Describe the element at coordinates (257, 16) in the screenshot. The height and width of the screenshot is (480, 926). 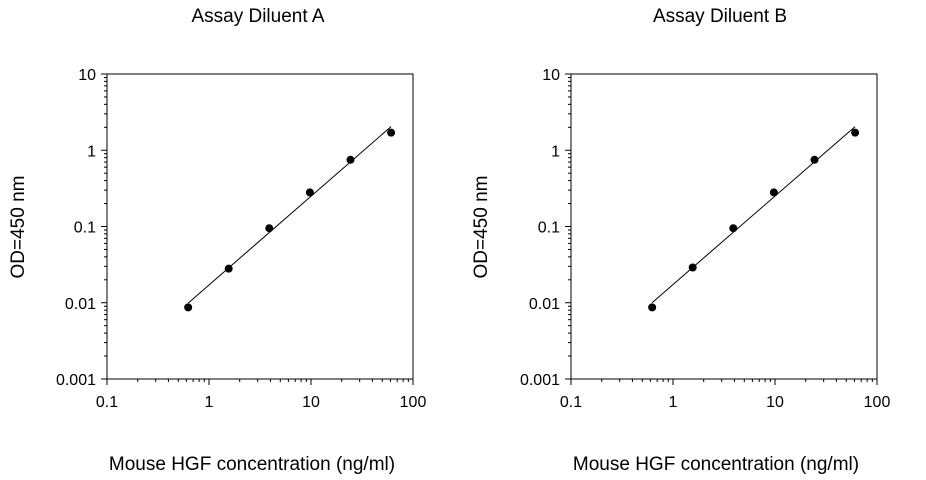
I see `chart-title: Assay Diluent A` at that location.